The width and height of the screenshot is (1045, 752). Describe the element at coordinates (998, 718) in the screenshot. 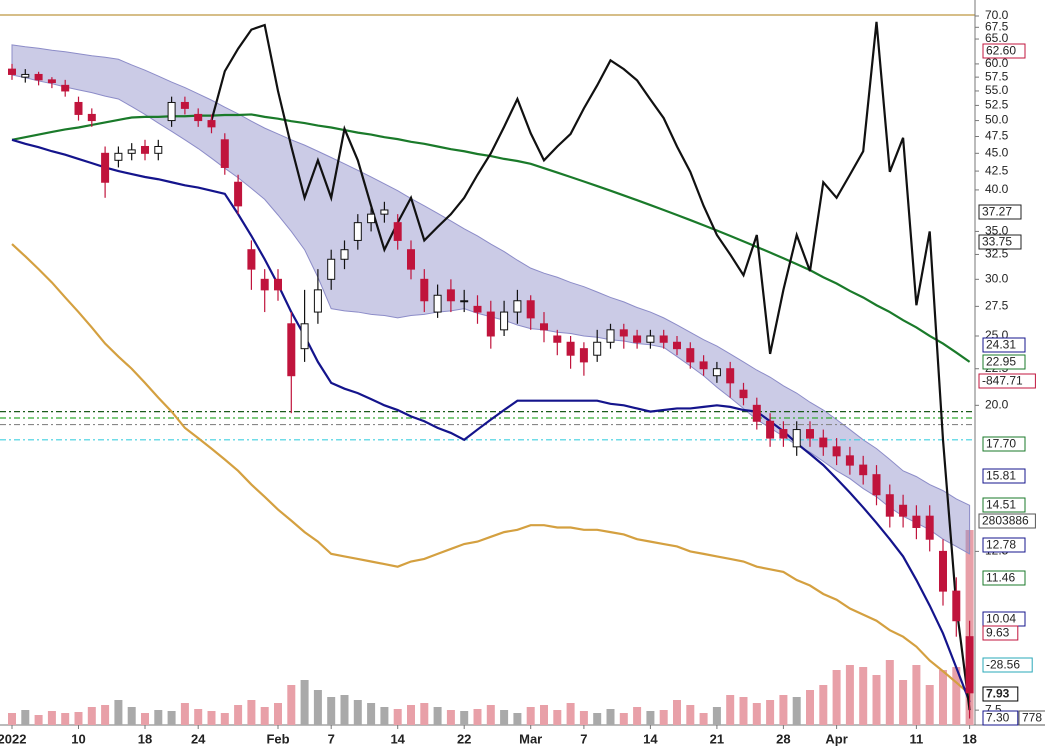

I see `price-label: 7.30` at that location.